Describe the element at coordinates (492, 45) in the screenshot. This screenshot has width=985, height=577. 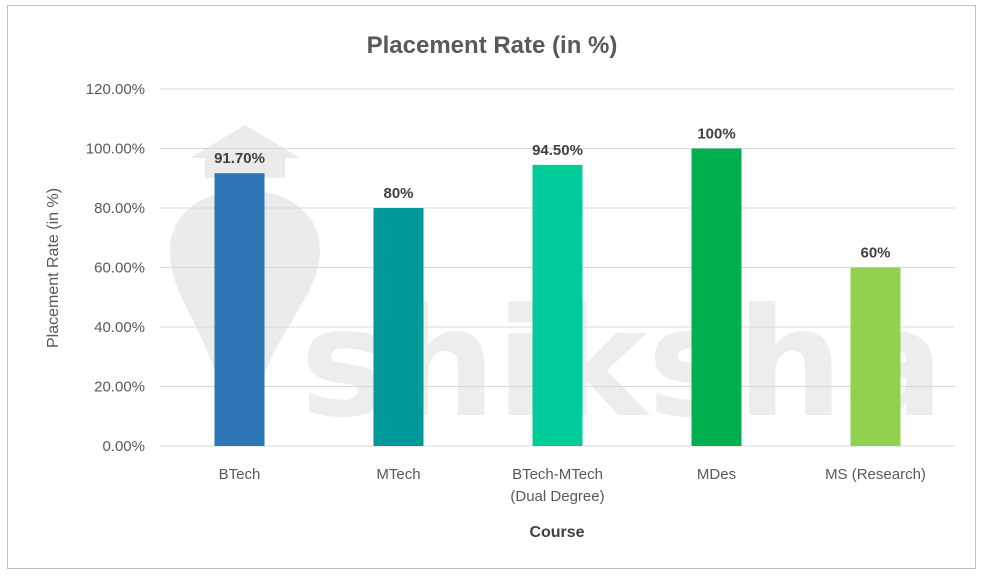
I see `chart-title: Placement Rate (in %)` at that location.